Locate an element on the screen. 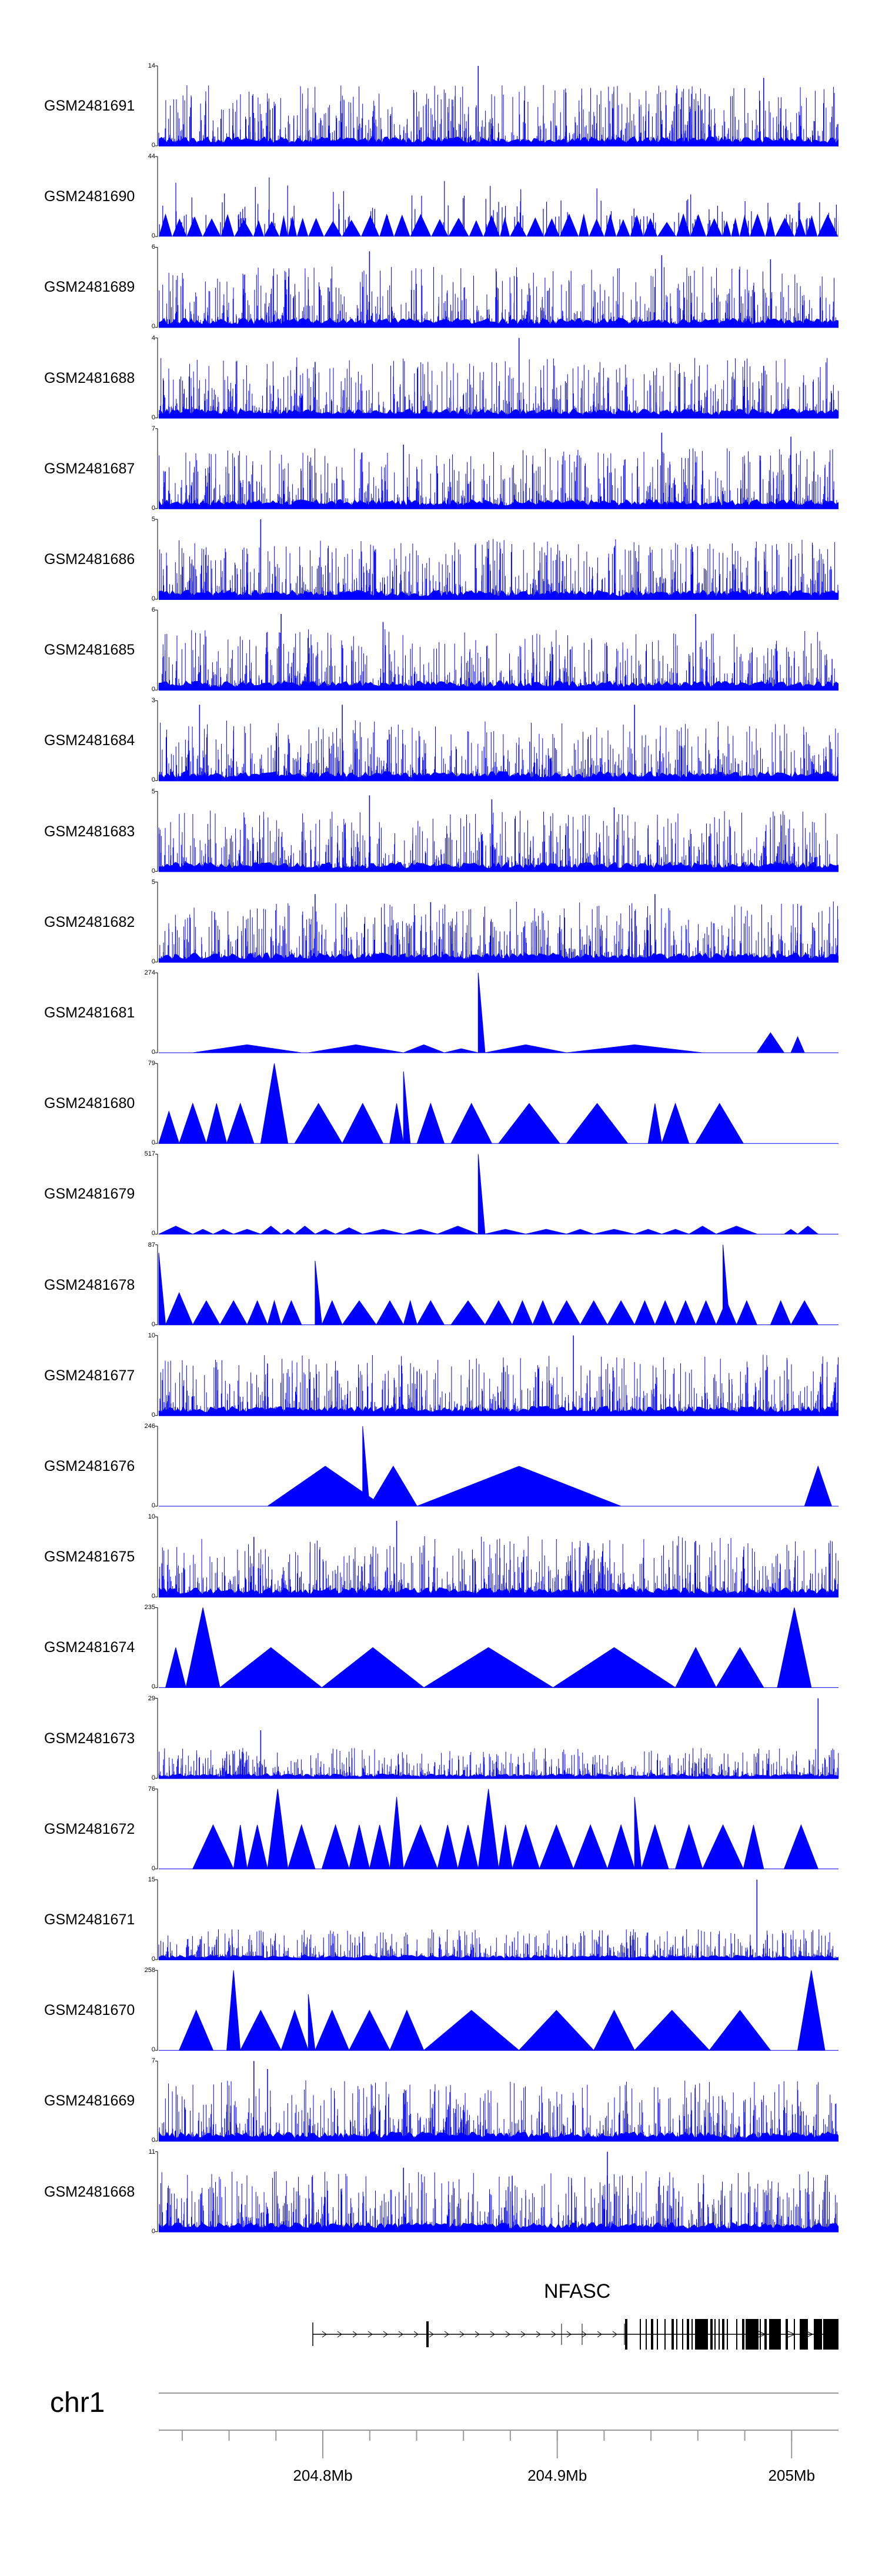 The height and width of the screenshot is (2576, 882). y-max-label: 14 is located at coordinates (151, 65).